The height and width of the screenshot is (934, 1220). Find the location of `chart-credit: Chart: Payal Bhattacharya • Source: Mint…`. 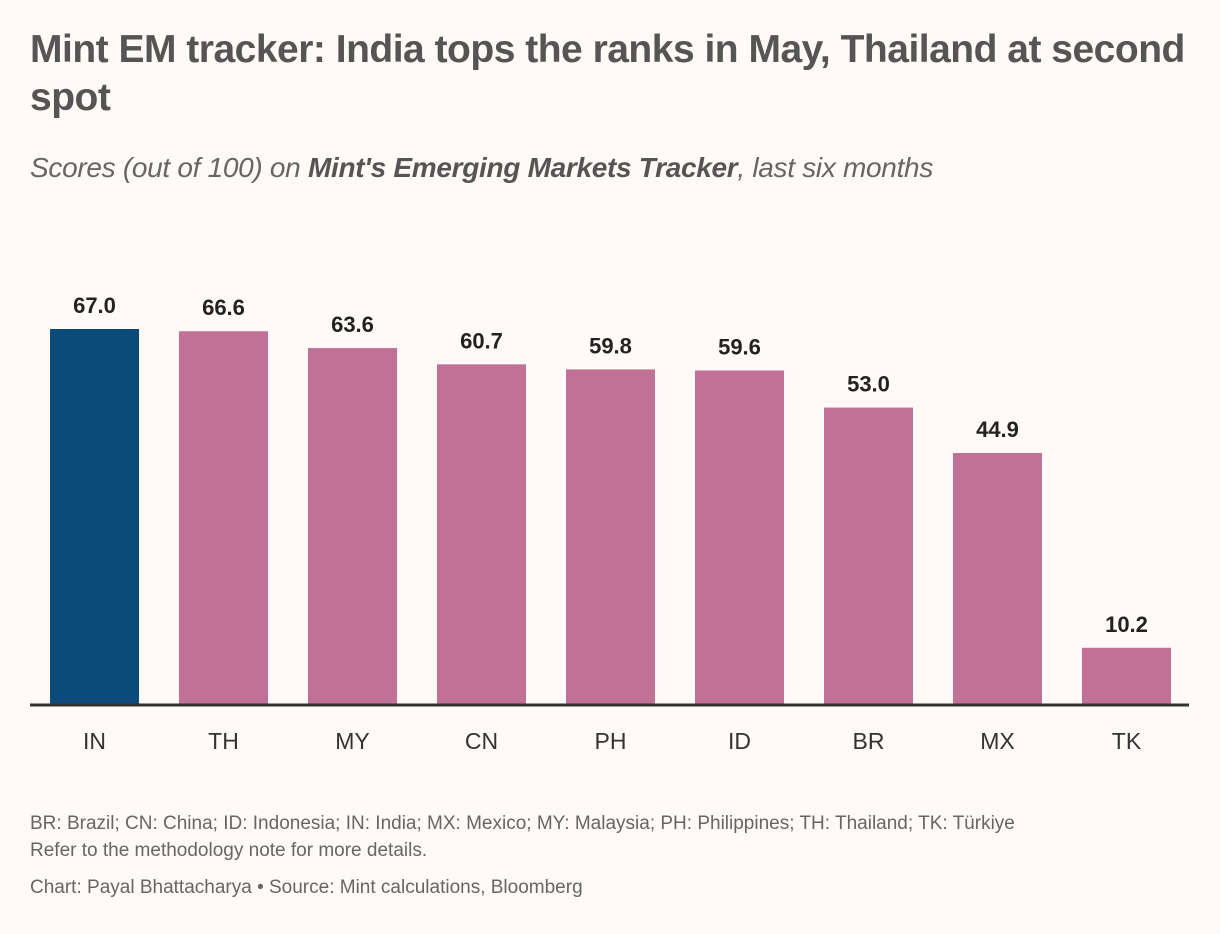

chart-credit: Chart: Payal Bhattacharya • Source: Mint… is located at coordinates (306, 887).